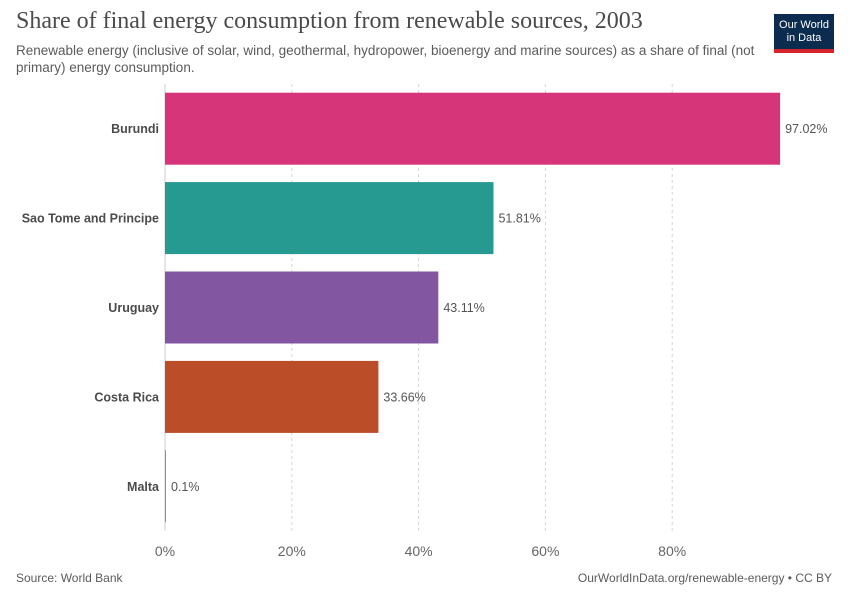 This screenshot has width=850, height=600. I want to click on x-tick-label: 60%, so click(545, 551).